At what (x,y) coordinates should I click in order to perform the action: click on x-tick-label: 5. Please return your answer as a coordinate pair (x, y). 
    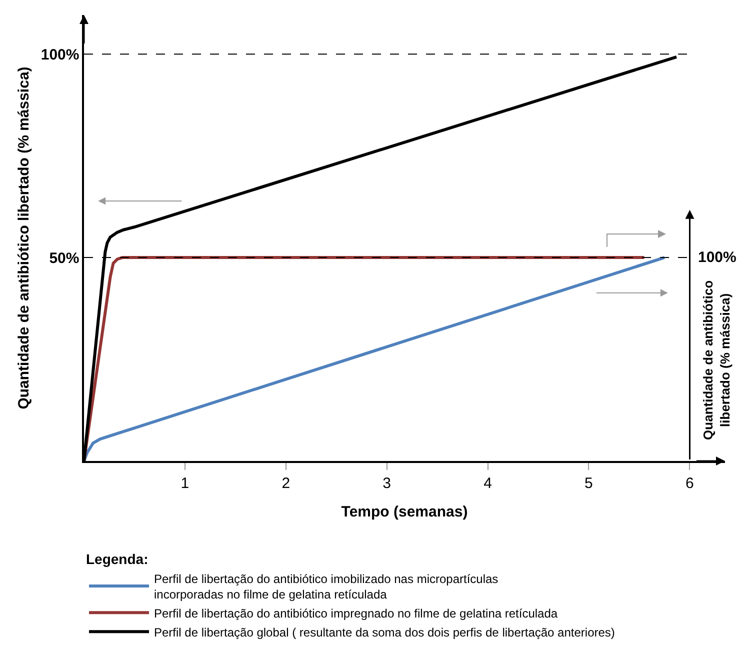
    Looking at the image, I should click on (588, 483).